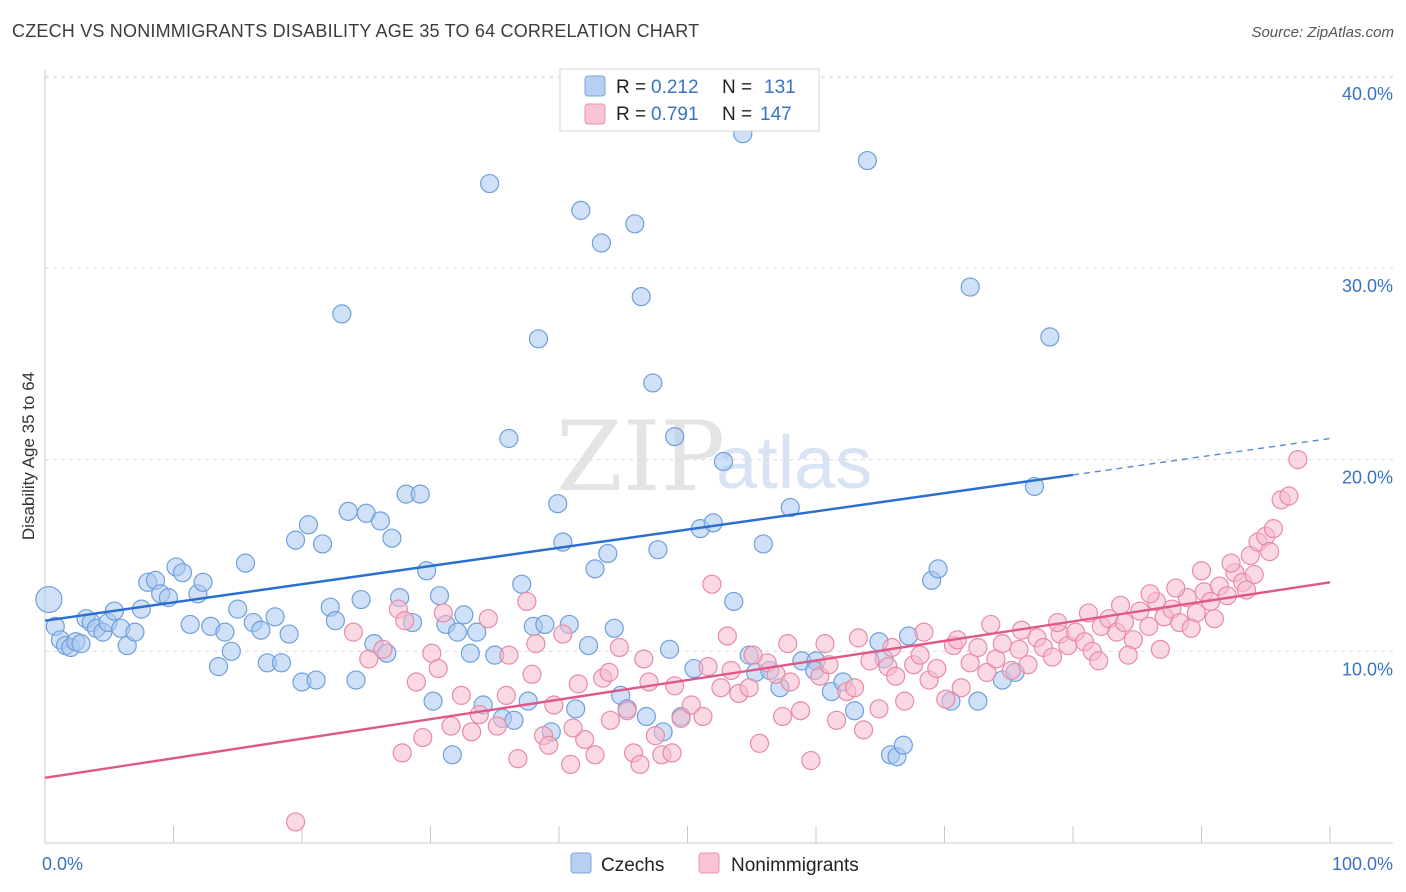  I want to click on stats-legend: R = 0.212 N = 131 R = 0.791 N = 147, so click(689, 100).